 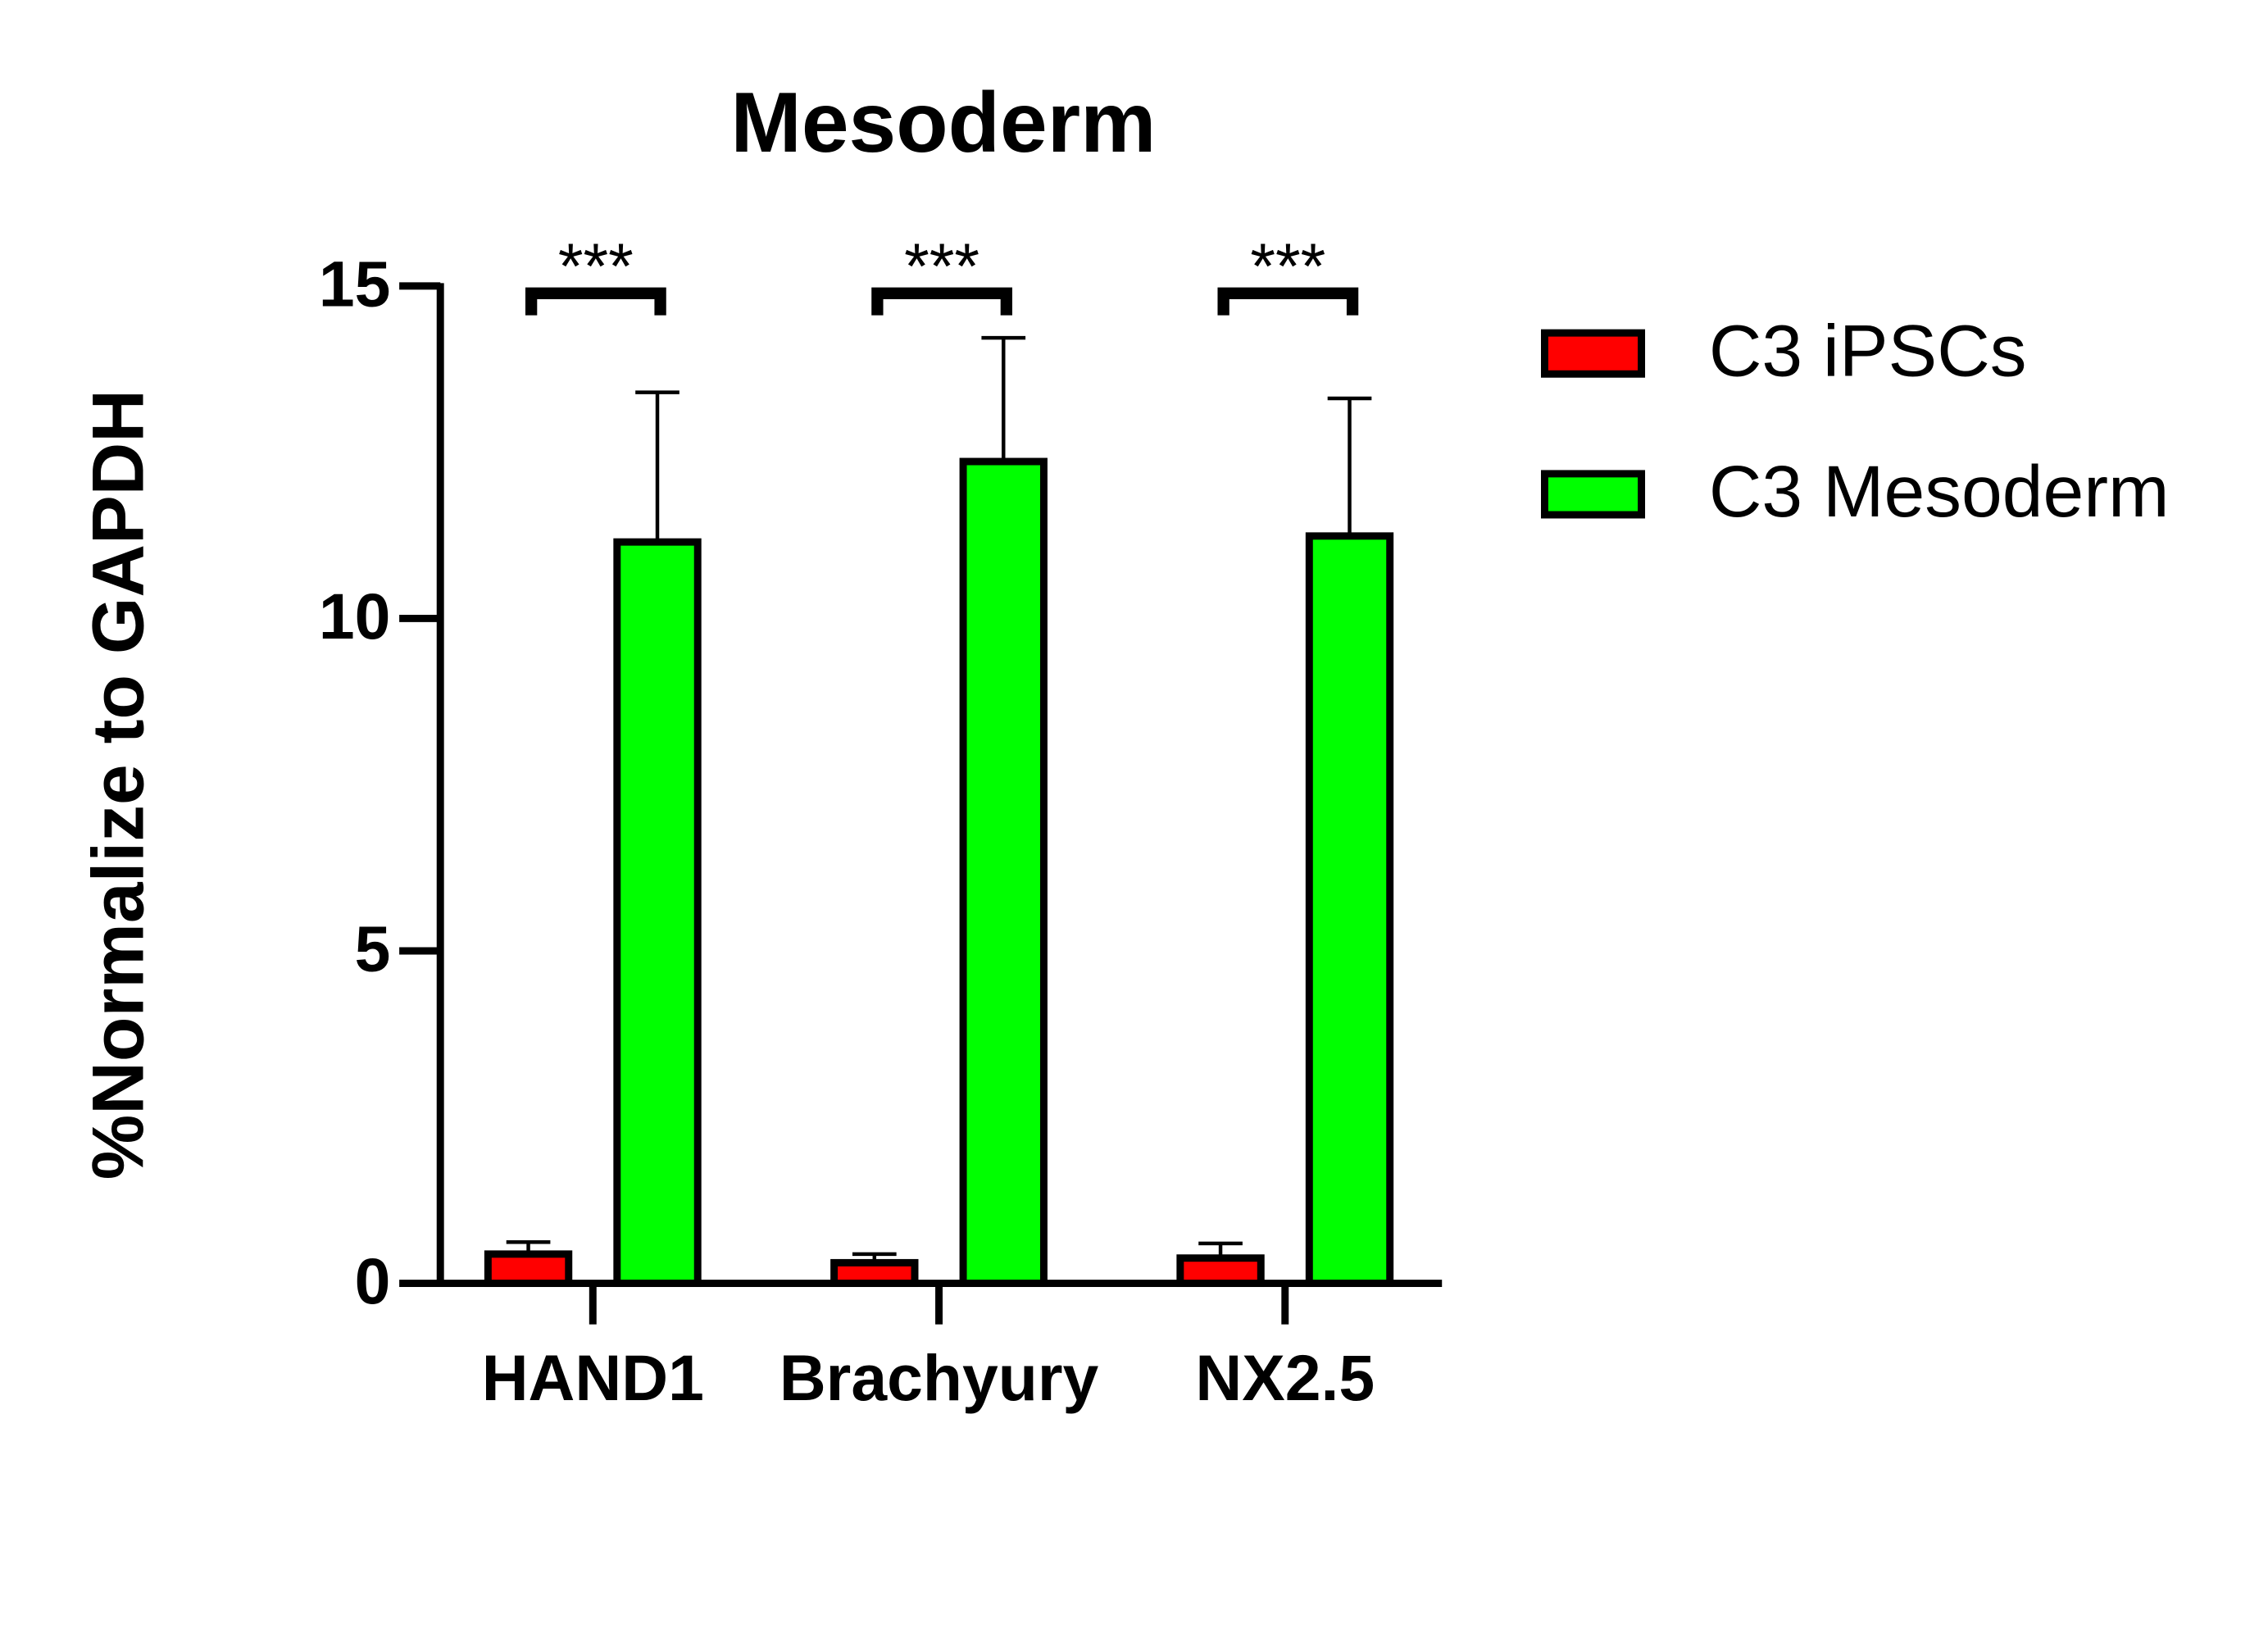 What do you see at coordinates (1285, 1378) in the screenshot?
I see `x-tick-label: NX2.5` at bounding box center [1285, 1378].